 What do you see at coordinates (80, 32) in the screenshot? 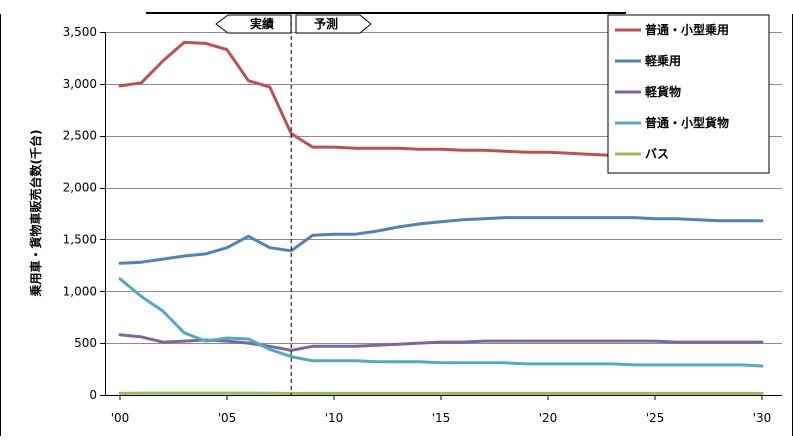
I see `y-tick-label: 3,500` at bounding box center [80, 32].